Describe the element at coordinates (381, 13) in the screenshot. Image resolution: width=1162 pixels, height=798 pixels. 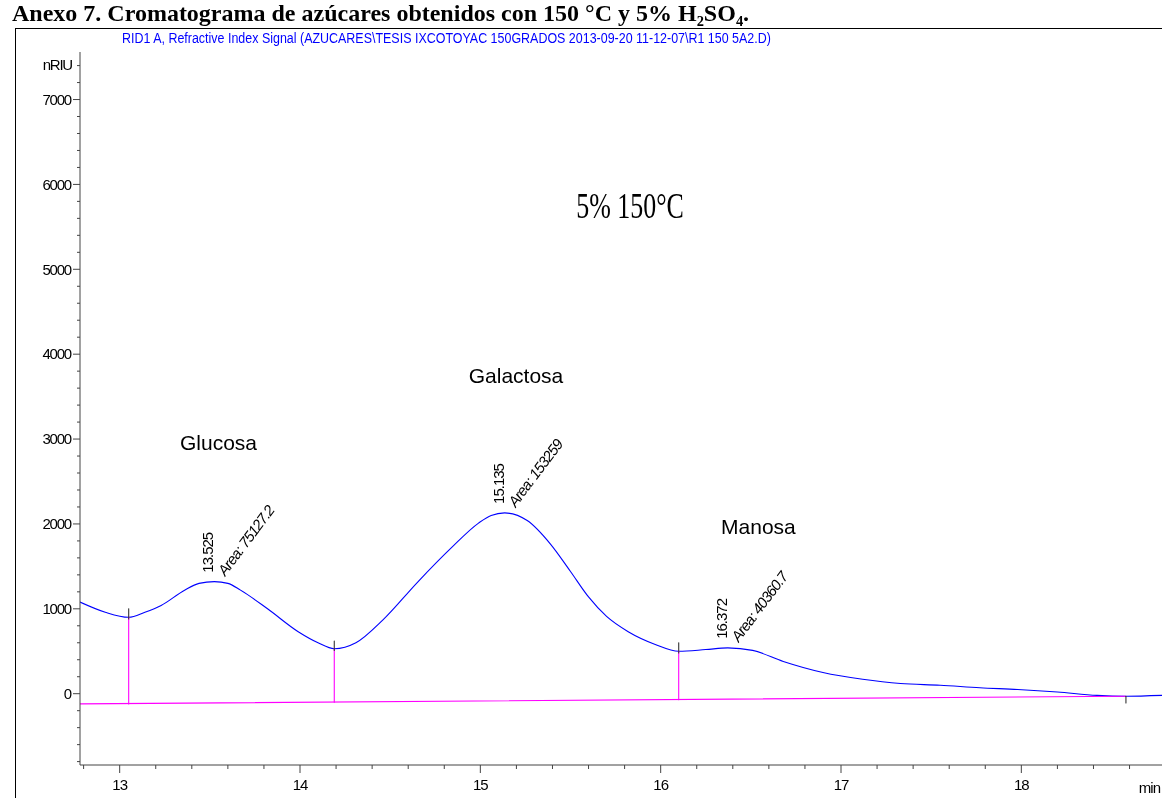
I see `chart-title: Anexo 7. Cromatograma de azúcares obtenidos con 150 °C y 5% H₂SO₄.` at that location.